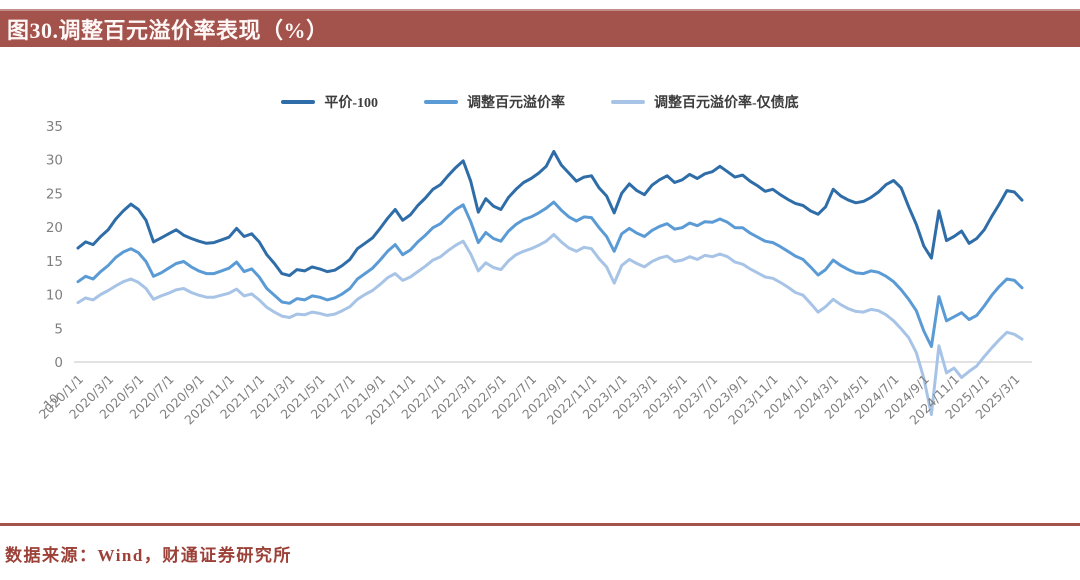  I want to click on legend-label-adjusted-premium: 调整百元溢价率, so click(516, 103).